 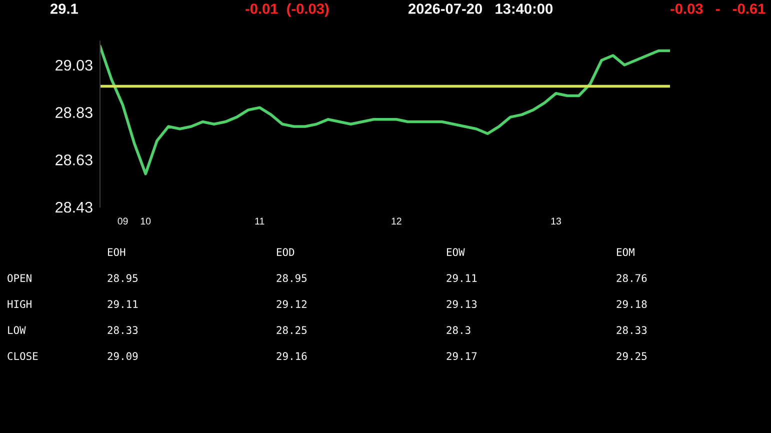 What do you see at coordinates (631, 304) in the screenshot?
I see `text: 29.18` at bounding box center [631, 304].